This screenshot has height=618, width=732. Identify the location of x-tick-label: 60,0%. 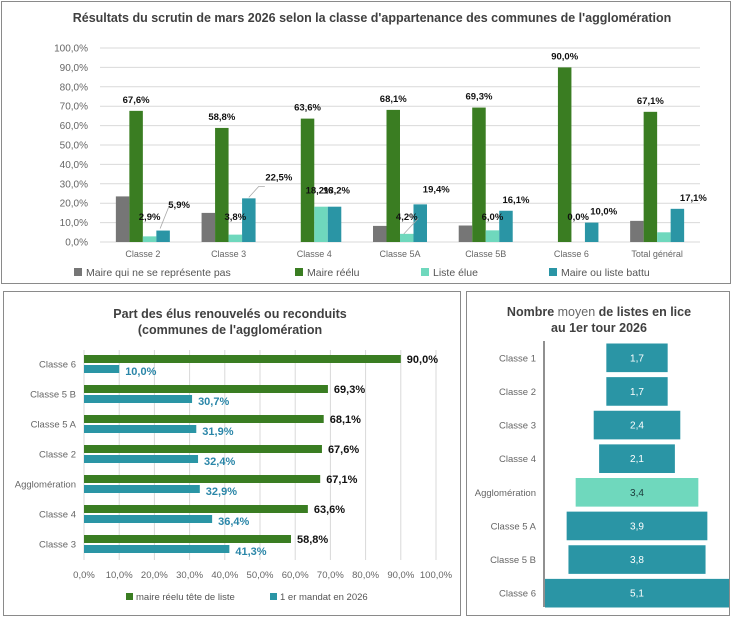
(295, 575).